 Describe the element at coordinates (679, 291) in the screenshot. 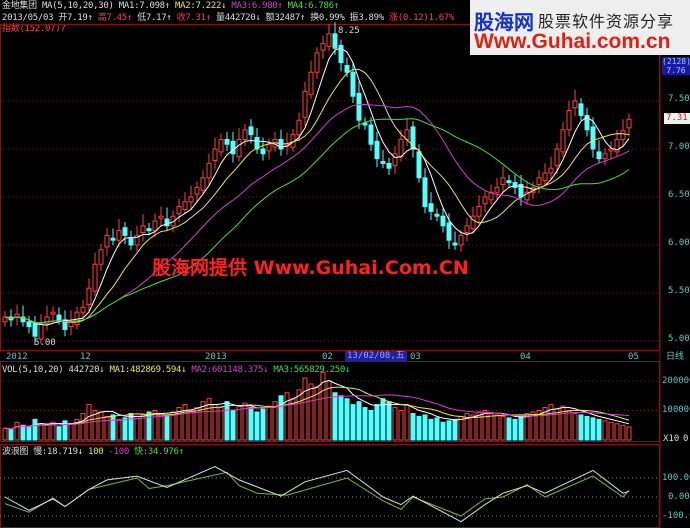

I see `price-tick: 5.50` at that location.